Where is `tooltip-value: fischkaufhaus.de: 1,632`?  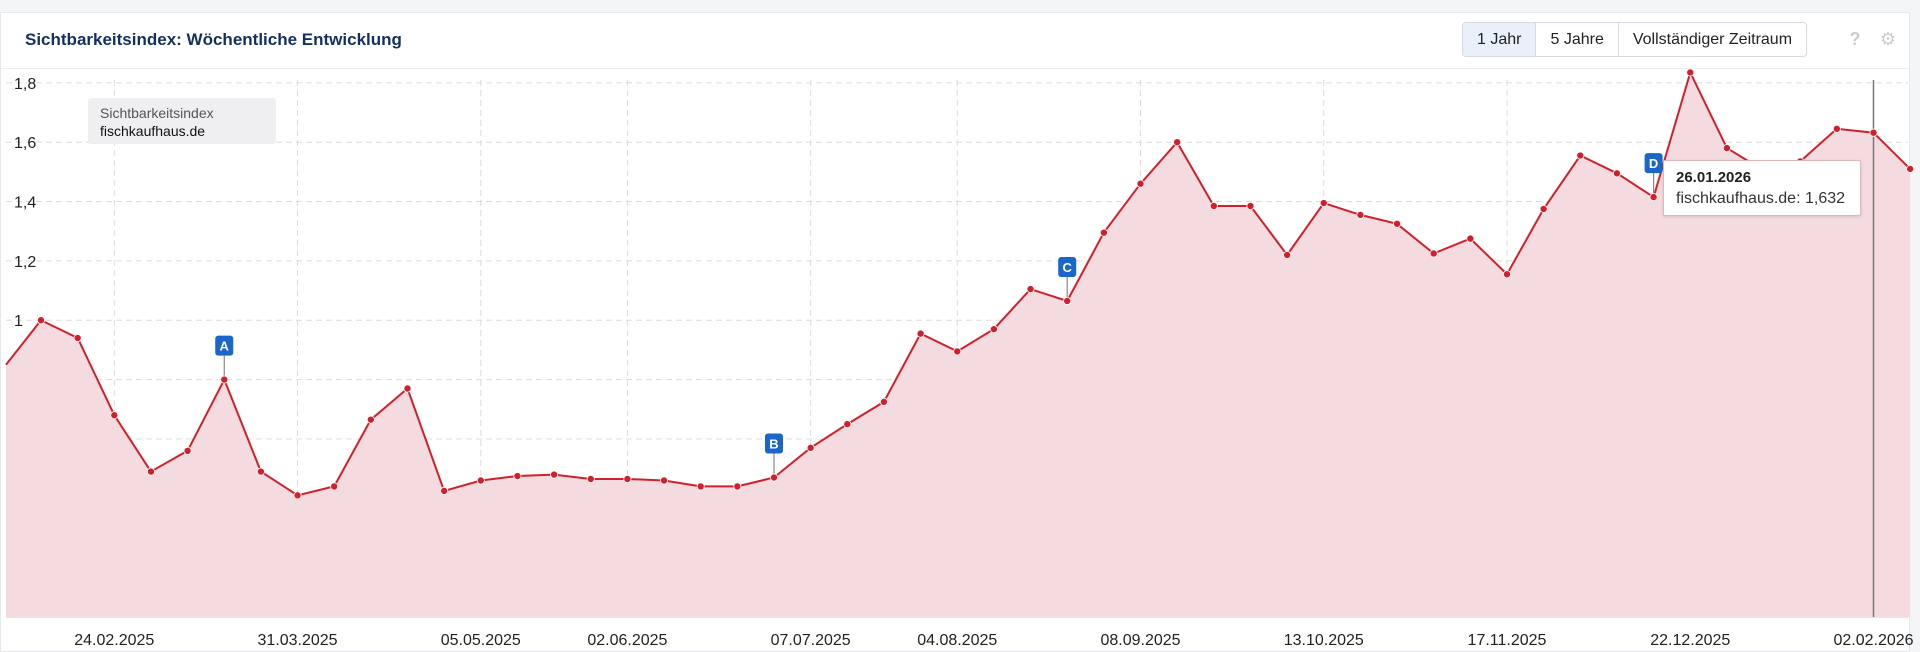
tooltip-value: fischkaufhaus.de: 1,632 is located at coordinates (1761, 198).